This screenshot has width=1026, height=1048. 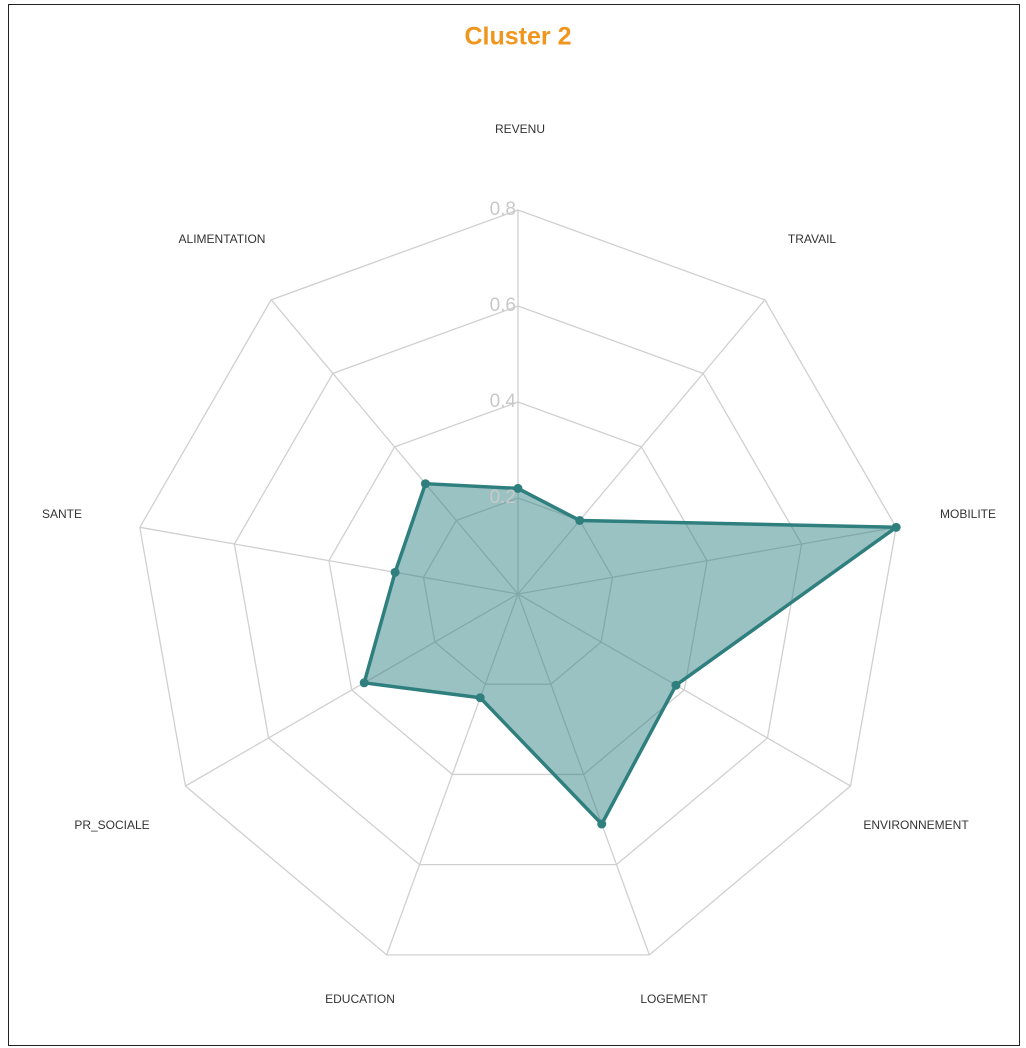 I want to click on axis-label: PR_SOCIALE, so click(x=111, y=825).